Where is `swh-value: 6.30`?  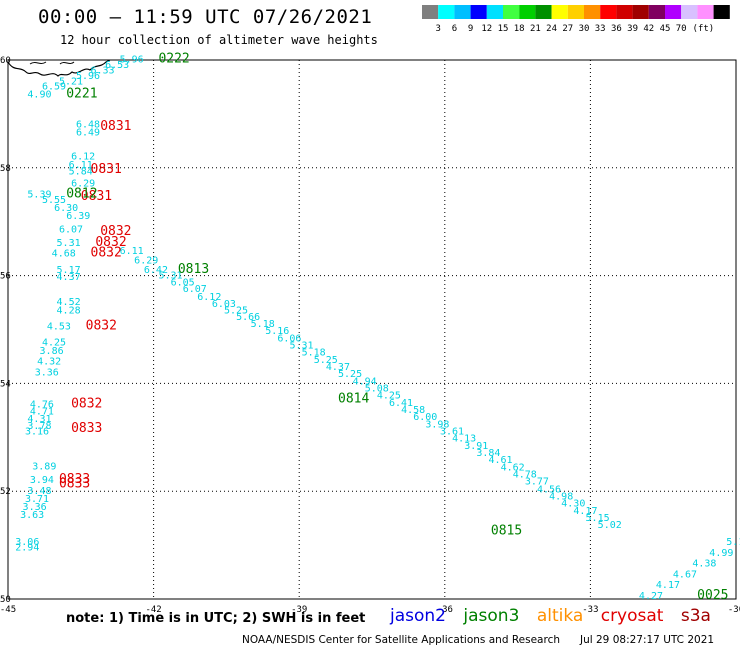 swh-value: 6.30 is located at coordinates (66, 208).